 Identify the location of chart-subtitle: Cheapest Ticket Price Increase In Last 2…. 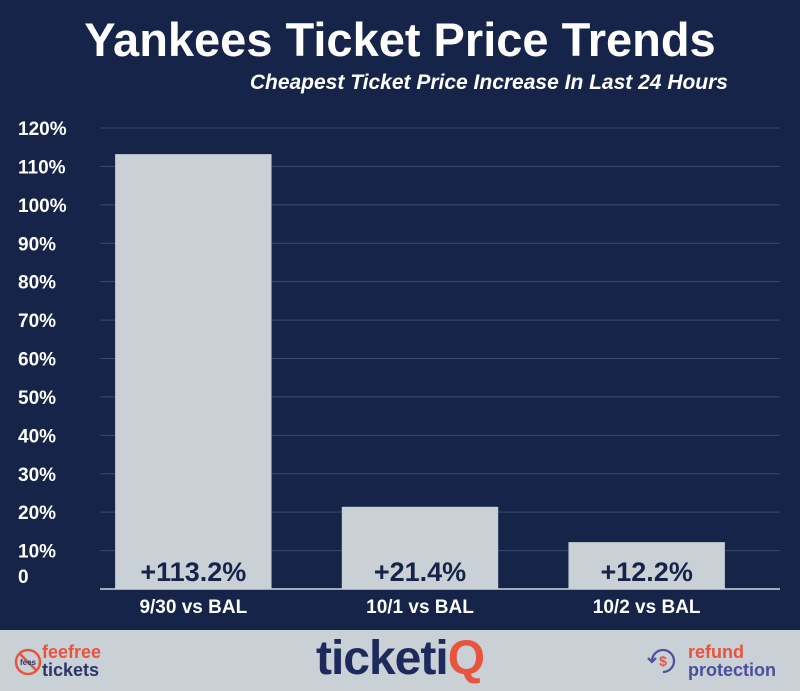
(488, 82).